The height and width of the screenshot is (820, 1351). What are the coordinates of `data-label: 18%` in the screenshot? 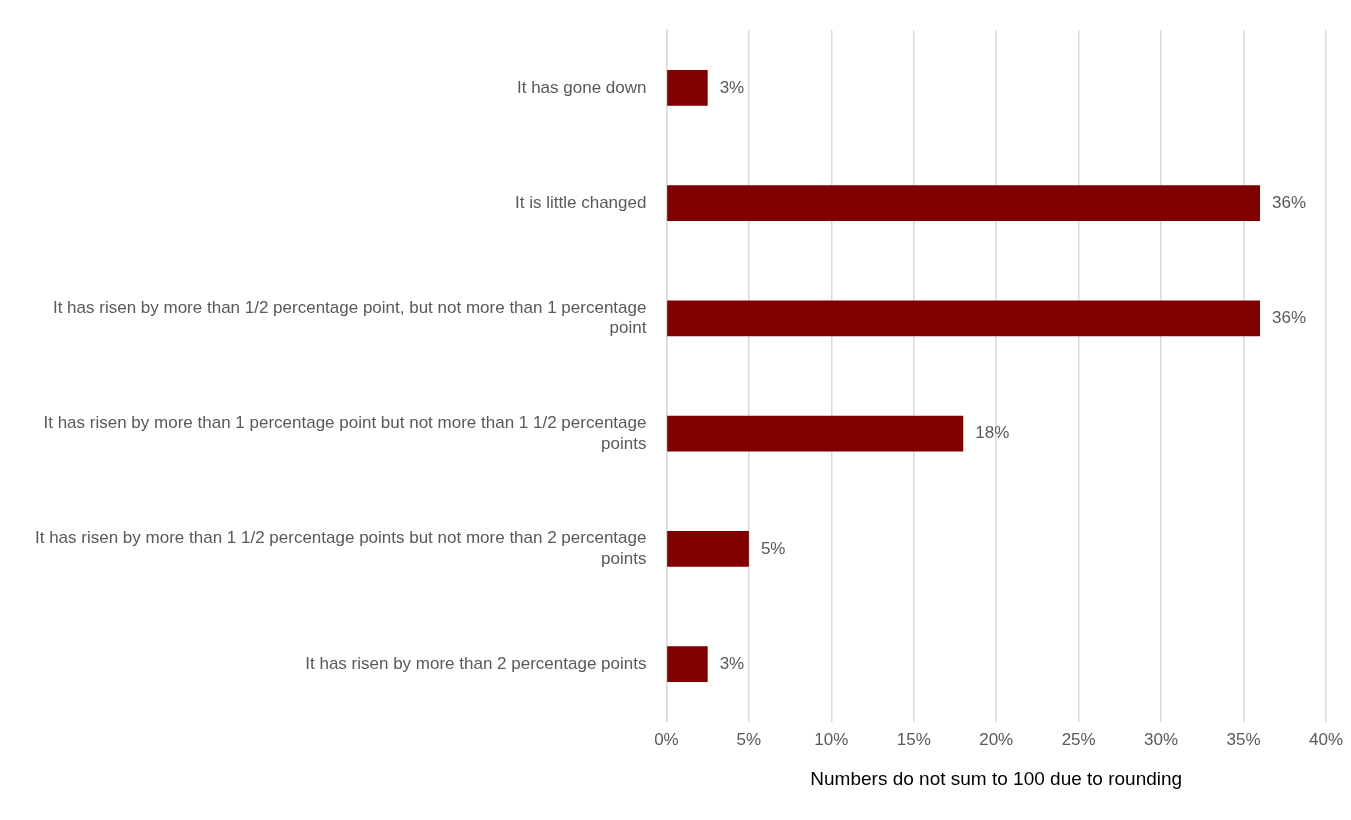 It's located at (992, 433).